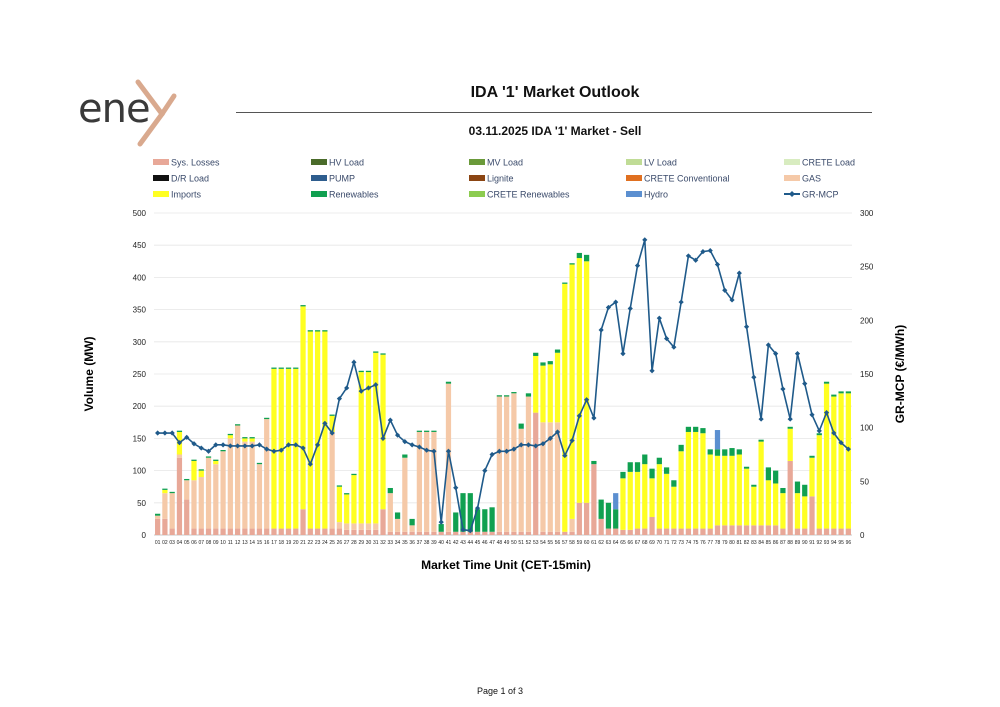 The image size is (1000, 707). I want to click on x-tick-label: 43, so click(463, 543).